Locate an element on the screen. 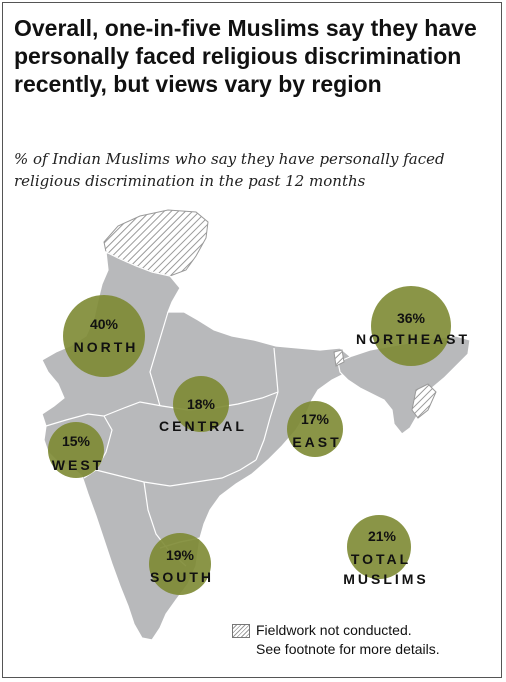 This screenshot has width=506, height=682. legend-line-1: Fieldwork not conducted. is located at coordinates (334, 630).